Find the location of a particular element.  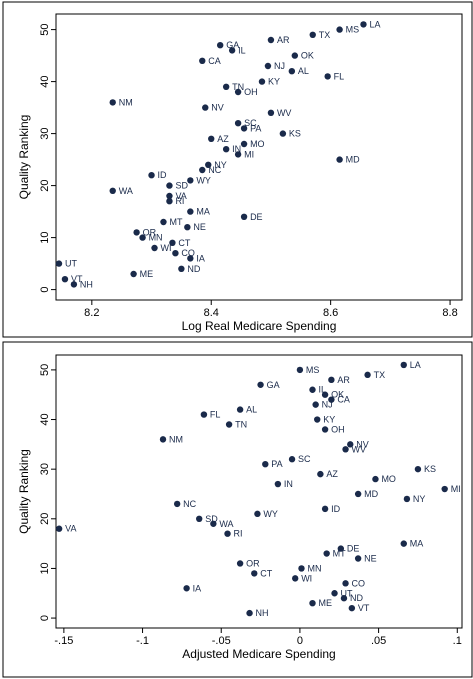

data-label-ks: KS is located at coordinates (295, 134).